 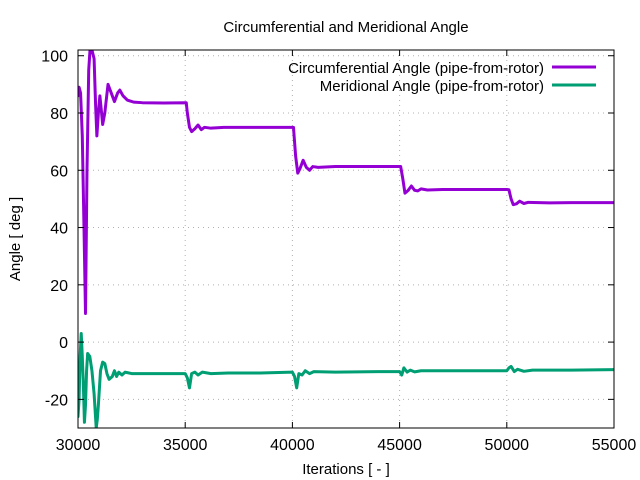 What do you see at coordinates (345, 27) in the screenshot?
I see `chart-title: Circumferential and Meridional Angle` at bounding box center [345, 27].